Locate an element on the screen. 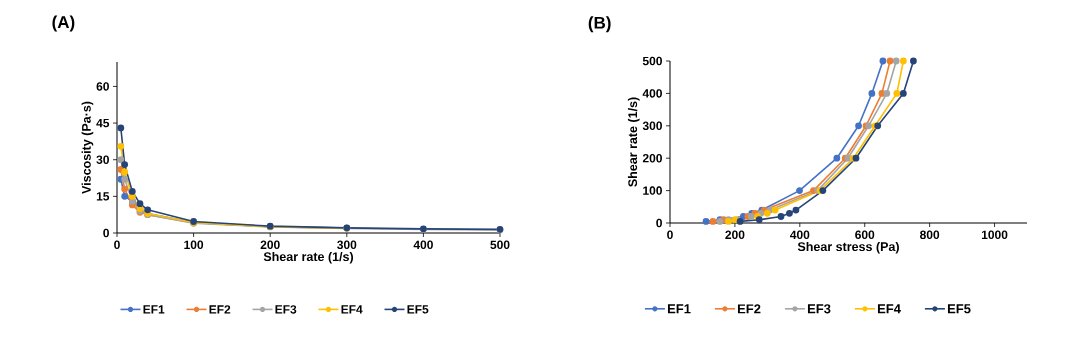 This screenshot has width=1080, height=341. chart-title: (A) is located at coordinates (63, 23).